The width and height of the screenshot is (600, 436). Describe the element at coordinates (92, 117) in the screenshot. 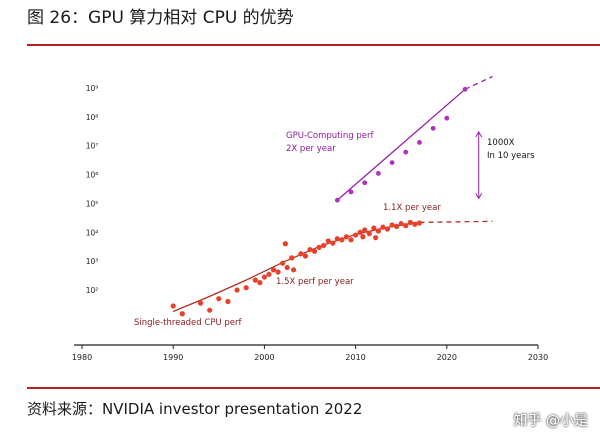

I see `y-tick-label: 10⁸` at that location.